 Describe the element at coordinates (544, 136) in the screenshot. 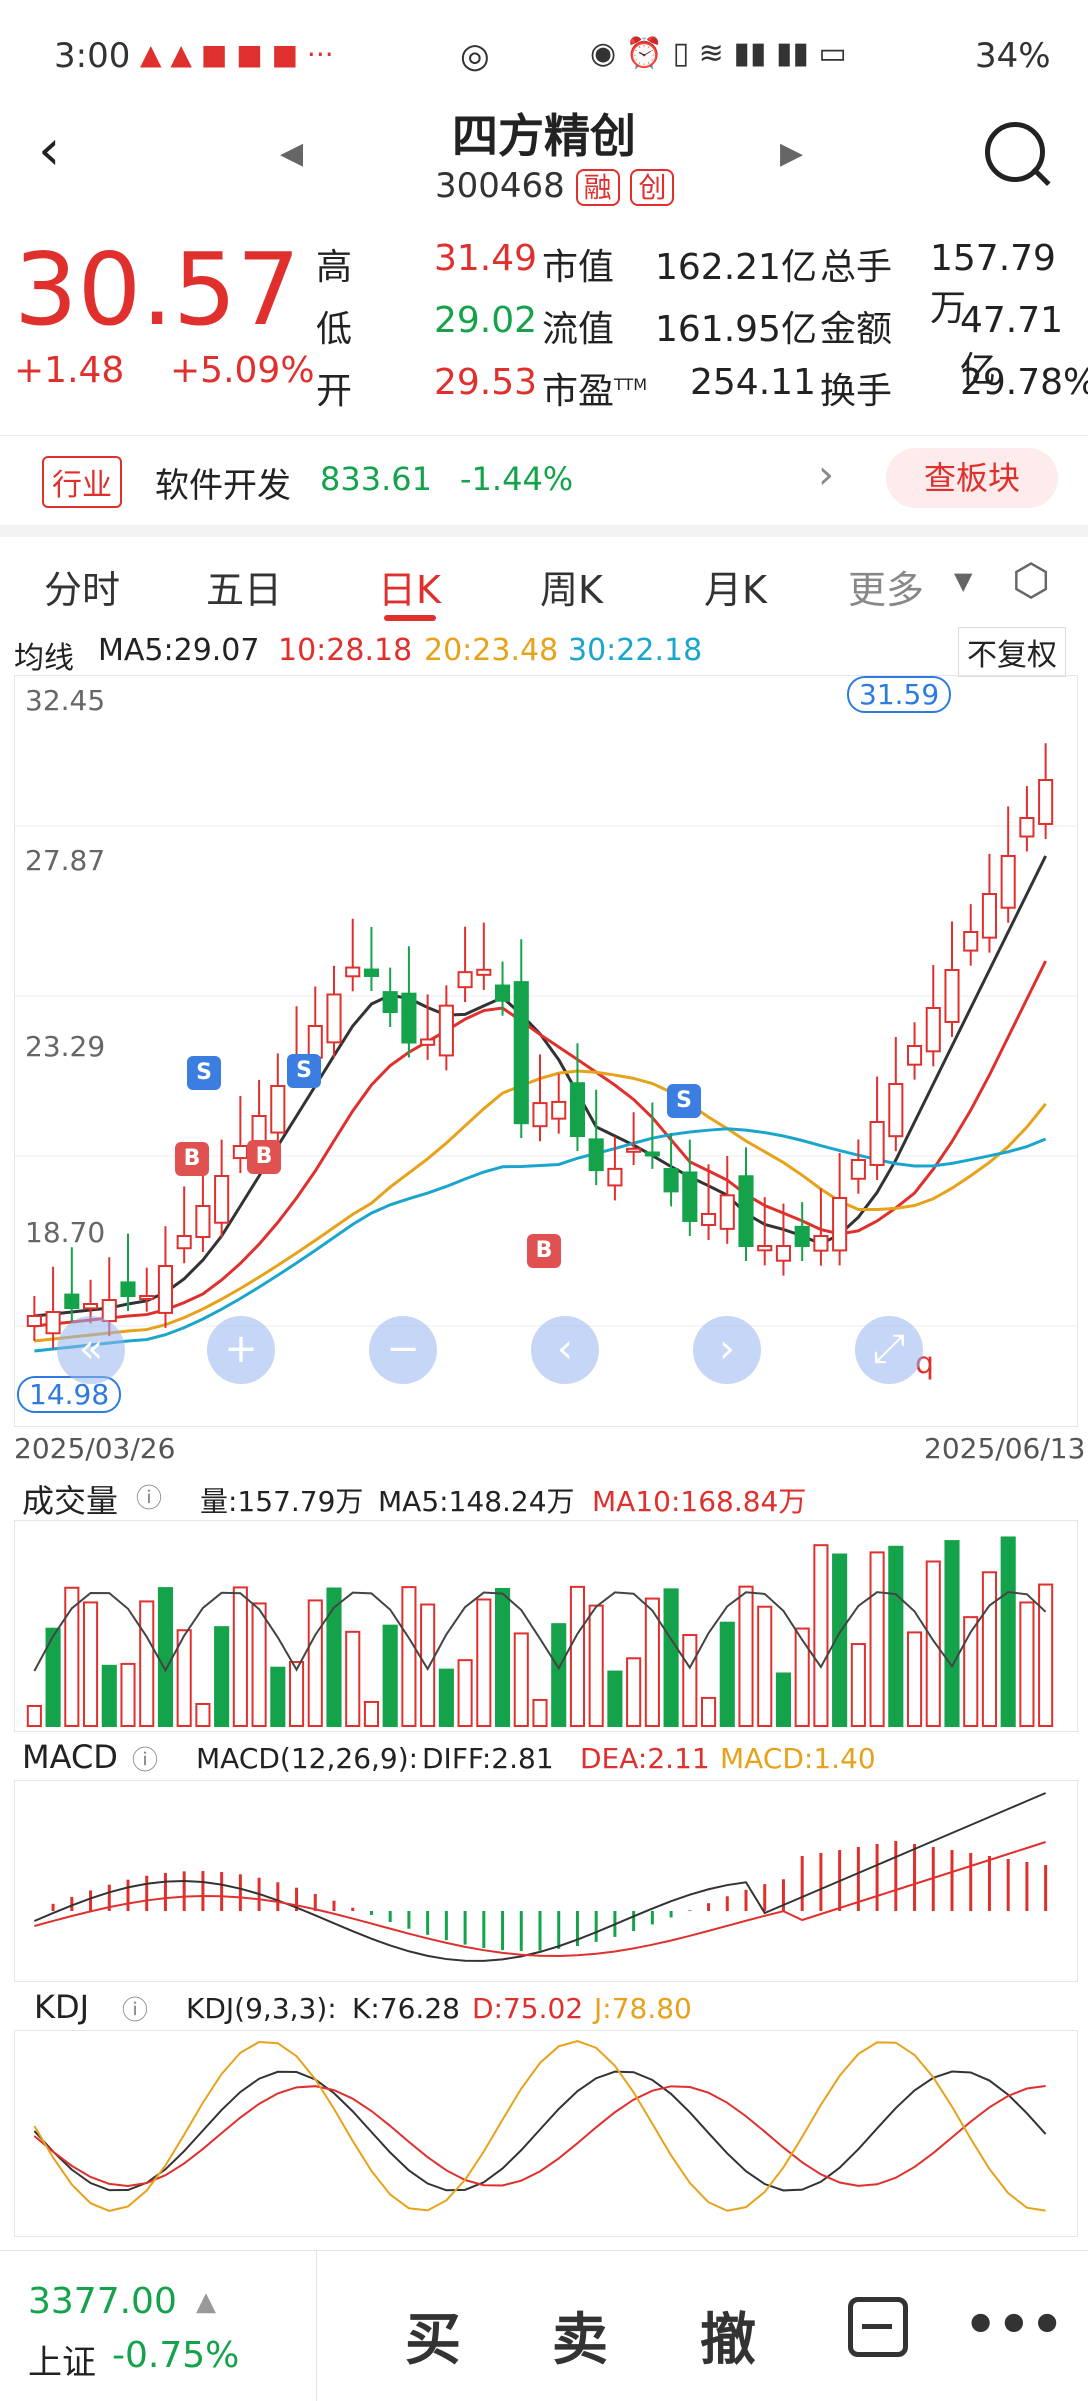

I see `stock-name: 四方精创` at that location.